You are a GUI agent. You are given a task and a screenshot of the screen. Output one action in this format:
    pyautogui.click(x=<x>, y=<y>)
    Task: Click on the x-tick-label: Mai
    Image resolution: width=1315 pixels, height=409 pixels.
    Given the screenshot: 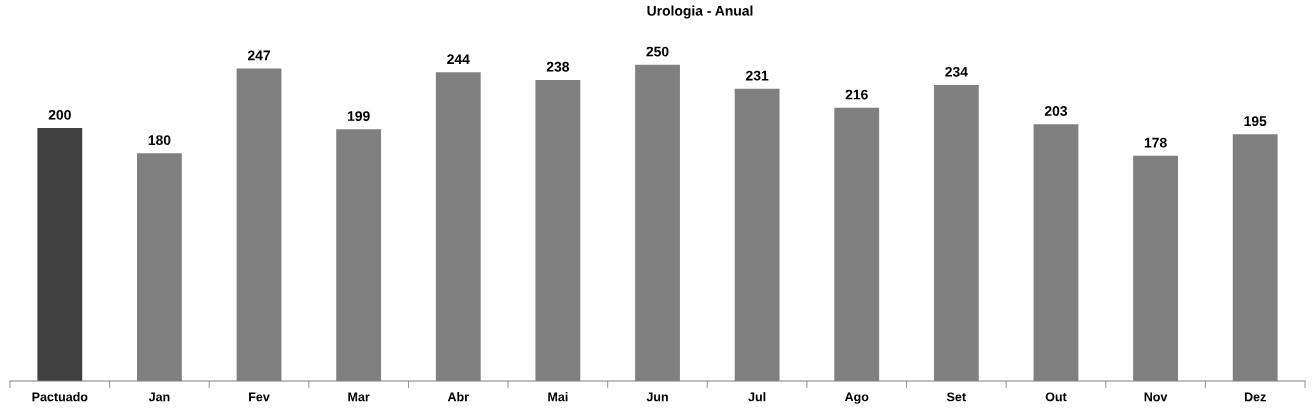 What is the action you would take?
    pyautogui.click(x=558, y=397)
    